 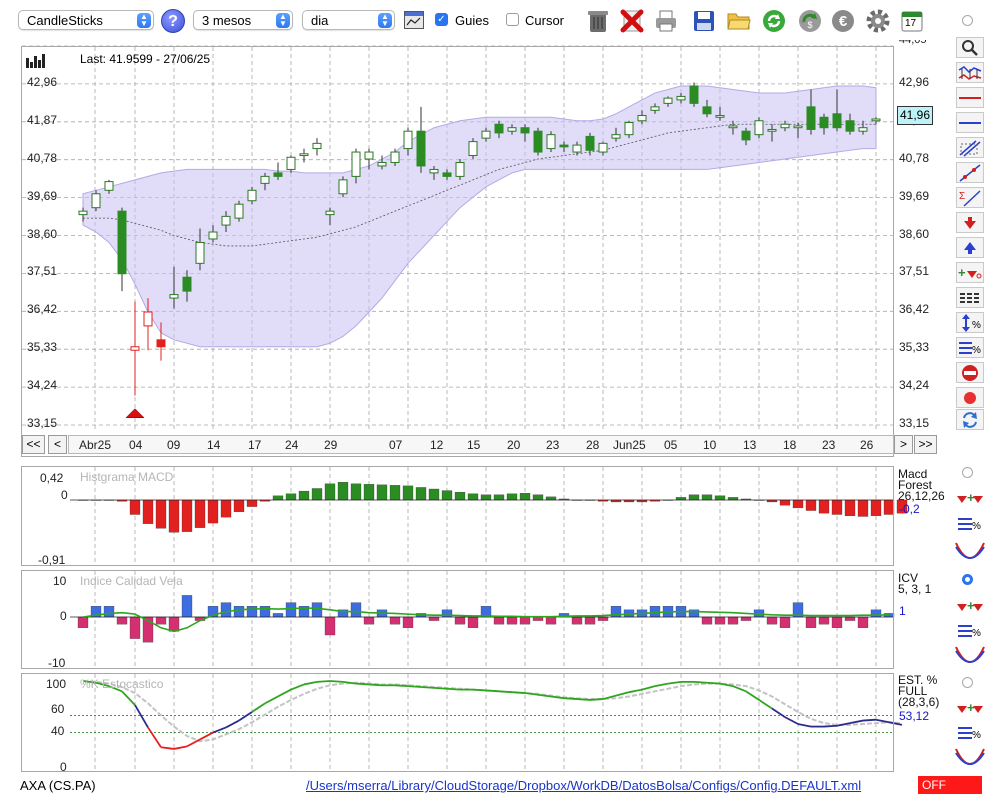 What do you see at coordinates (774, 21) in the screenshot?
I see `refresh-icon` at bounding box center [774, 21].